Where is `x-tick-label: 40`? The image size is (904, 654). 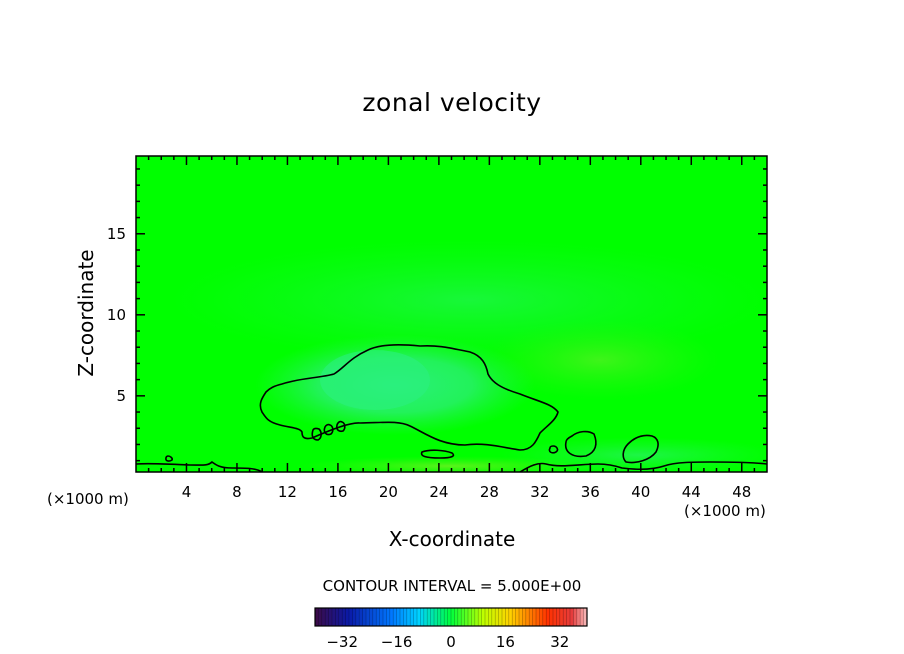 x-tick-label: 40 is located at coordinates (640, 492).